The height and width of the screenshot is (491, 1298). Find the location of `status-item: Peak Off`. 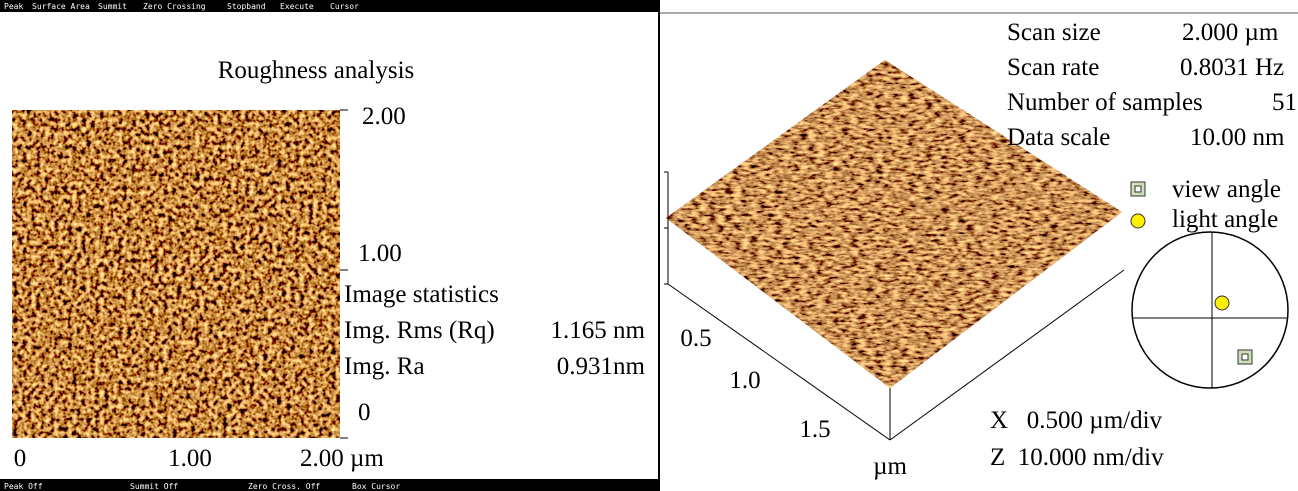

status-item: Peak Off is located at coordinates (23, 486).